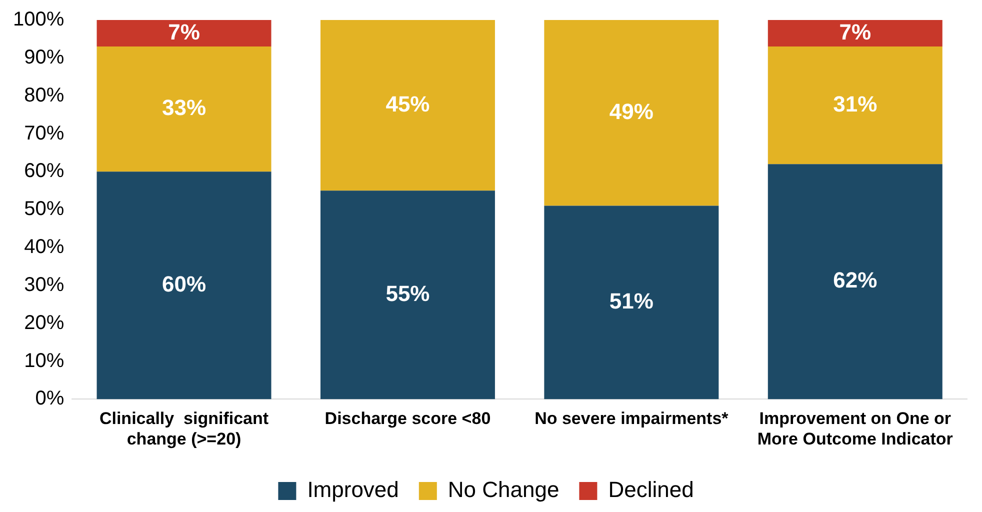 The width and height of the screenshot is (982, 512). Describe the element at coordinates (184, 428) in the screenshot. I see `x-tick-label: Clinically significant change (>=20)` at that location.